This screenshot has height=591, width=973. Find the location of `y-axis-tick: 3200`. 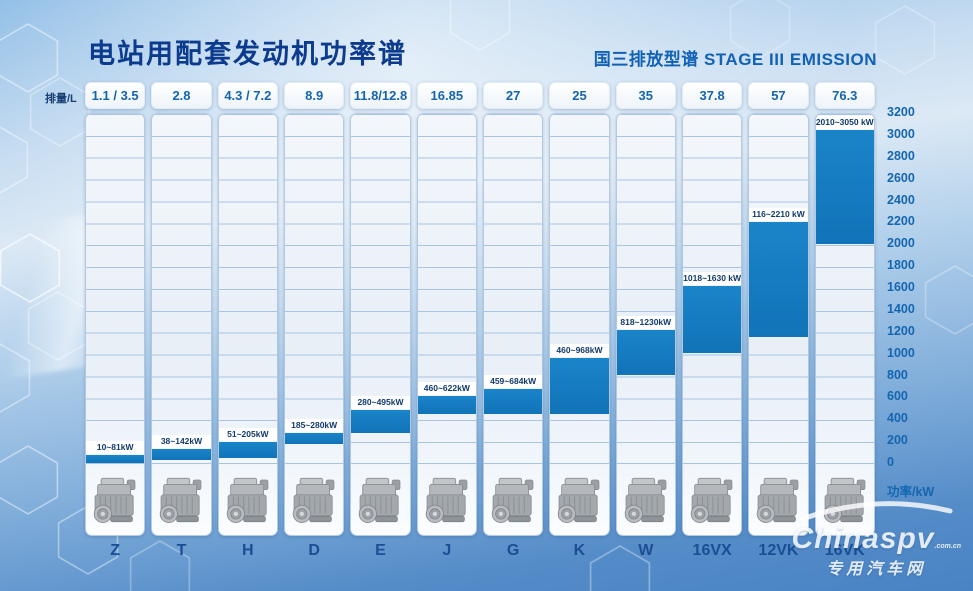

y-axis-tick: 3200 is located at coordinates (901, 112).